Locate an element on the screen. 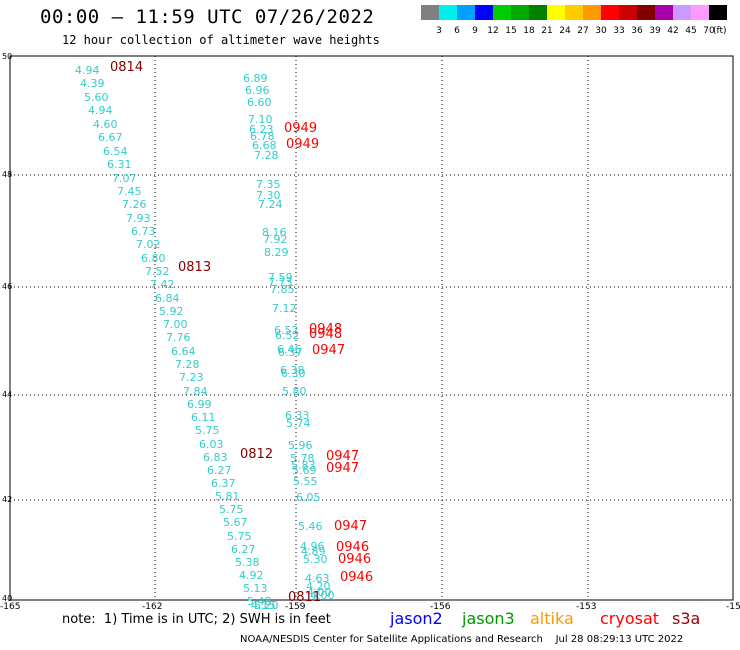 This screenshot has height=650, width=740. legend-tick-label: 36 is located at coordinates (637, 31).